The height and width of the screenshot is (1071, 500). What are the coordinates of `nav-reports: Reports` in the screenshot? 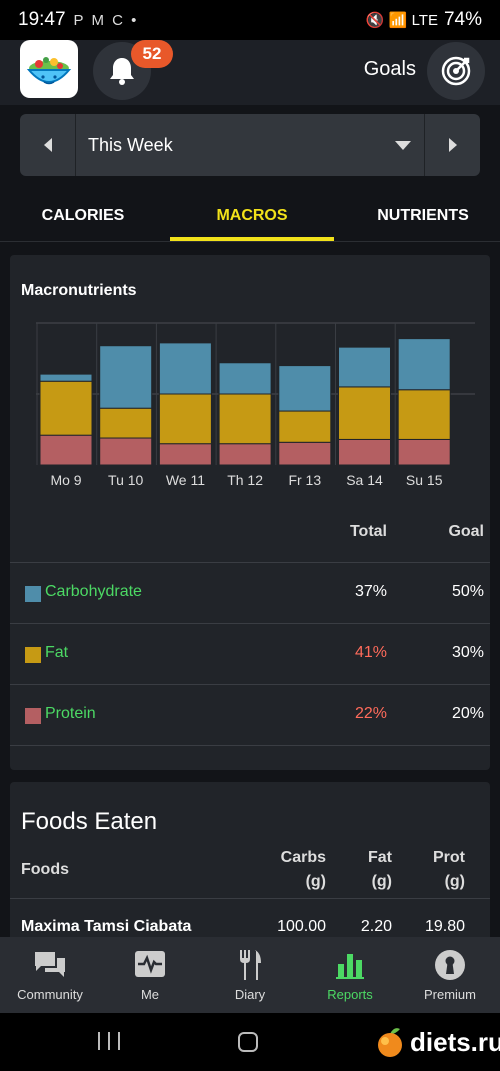 It's located at (350, 975).